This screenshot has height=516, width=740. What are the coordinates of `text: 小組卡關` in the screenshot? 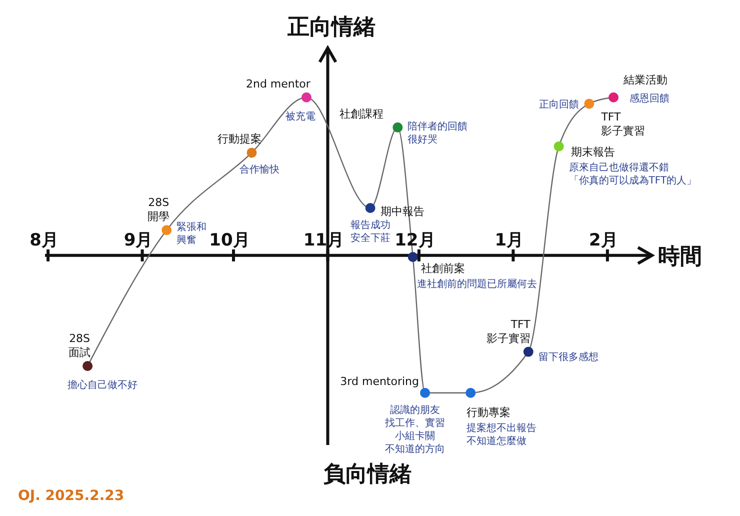 It's located at (415, 436).